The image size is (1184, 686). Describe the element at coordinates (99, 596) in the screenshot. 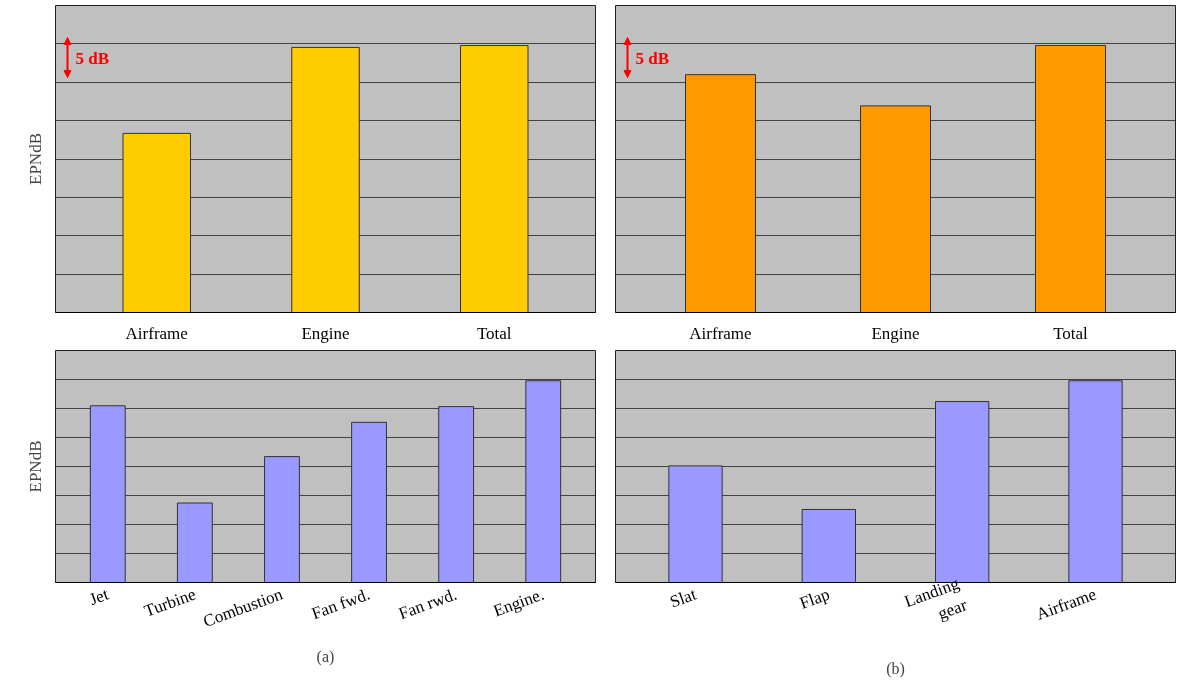

I see `x-tick-label: Jet` at that location.